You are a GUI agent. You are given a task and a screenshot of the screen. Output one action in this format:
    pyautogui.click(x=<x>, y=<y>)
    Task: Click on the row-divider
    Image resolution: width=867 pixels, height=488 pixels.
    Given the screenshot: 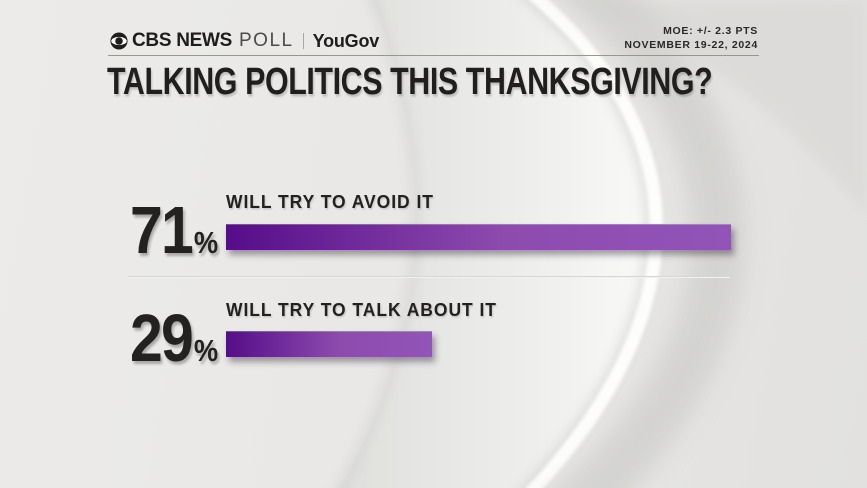 What is the action you would take?
    pyautogui.click(x=429, y=277)
    